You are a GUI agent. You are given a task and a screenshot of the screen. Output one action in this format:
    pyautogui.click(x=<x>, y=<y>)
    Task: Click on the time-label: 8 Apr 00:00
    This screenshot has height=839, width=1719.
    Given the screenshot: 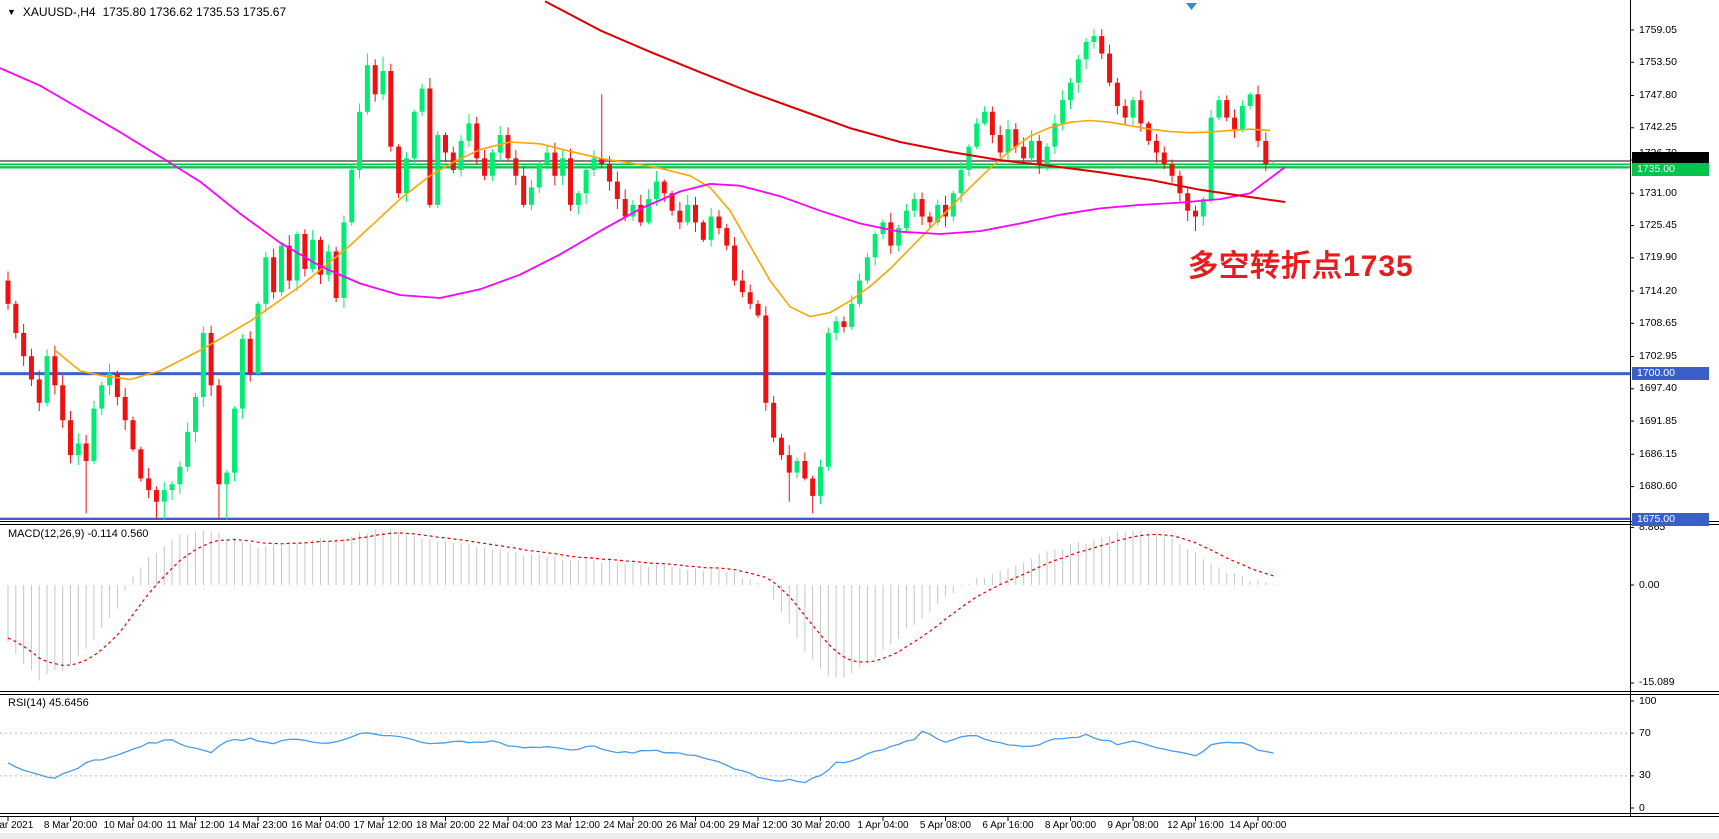 What is the action you would take?
    pyautogui.click(x=1070, y=825)
    